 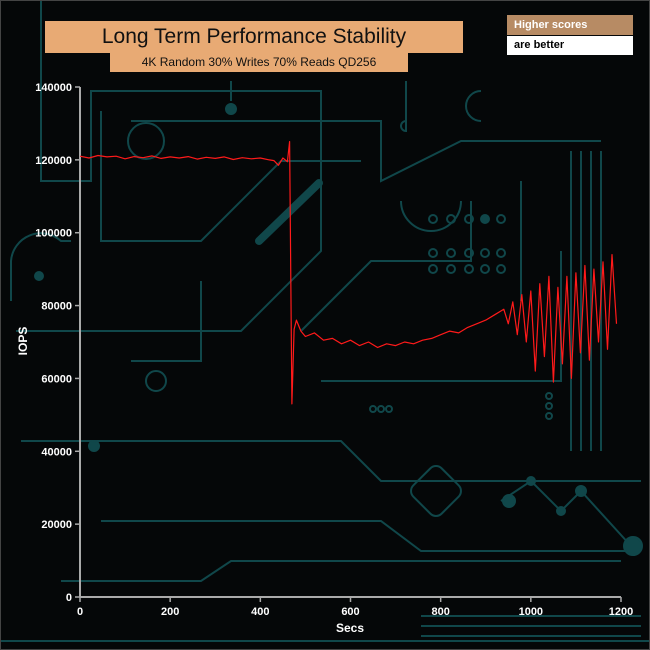 What do you see at coordinates (350, 628) in the screenshot?
I see `x-axis-title: Secs` at bounding box center [350, 628].